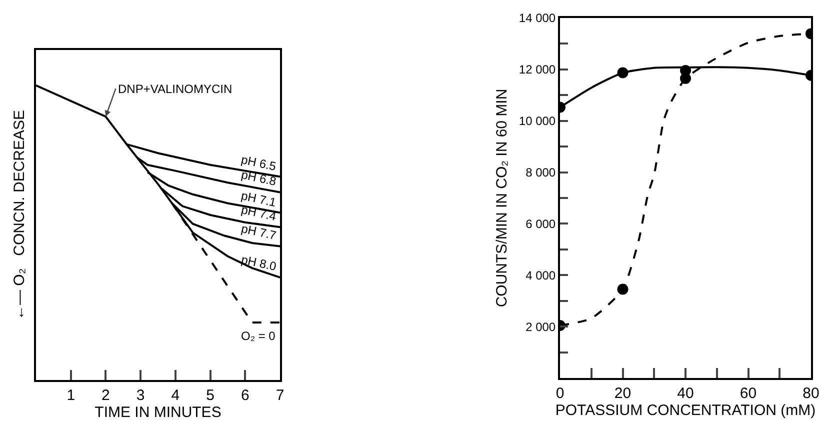  Describe the element at coordinates (210, 395) in the screenshot. I see `x-tick-label: 5` at that location.